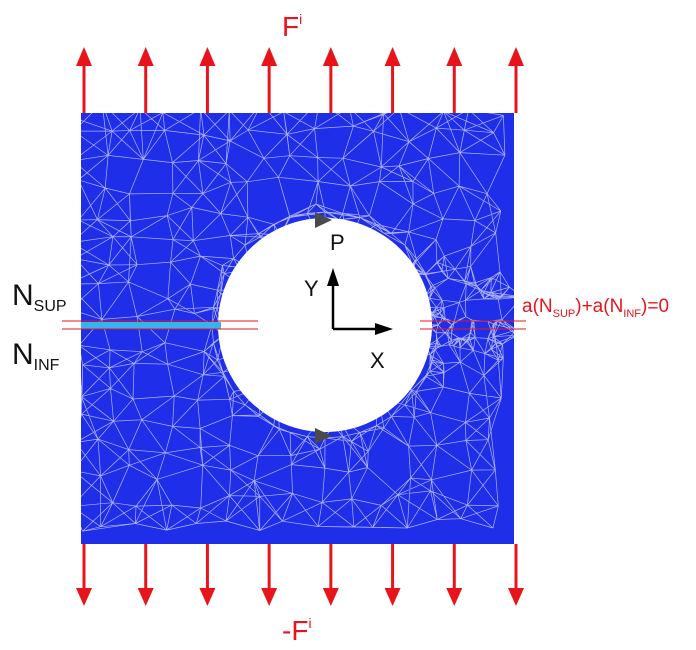 This screenshot has width=696, height=650. What do you see at coordinates (292, 26) in the screenshot?
I see `force-top-label: Fi` at bounding box center [292, 26].